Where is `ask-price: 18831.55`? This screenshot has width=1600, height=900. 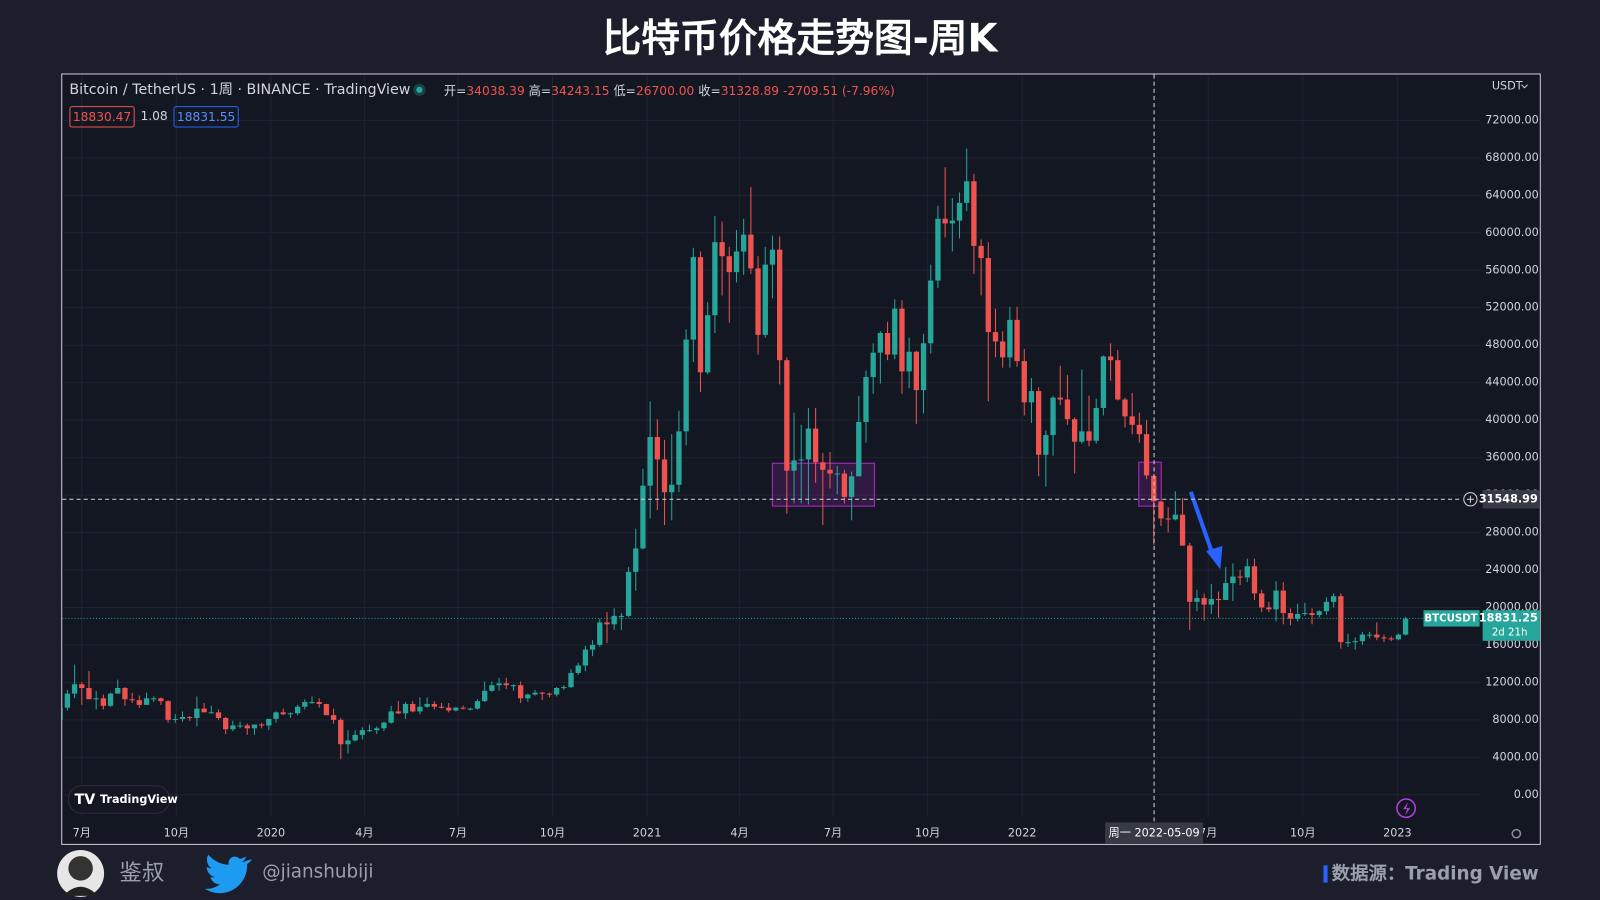 ask-price: 18831.55 is located at coordinates (206, 117).